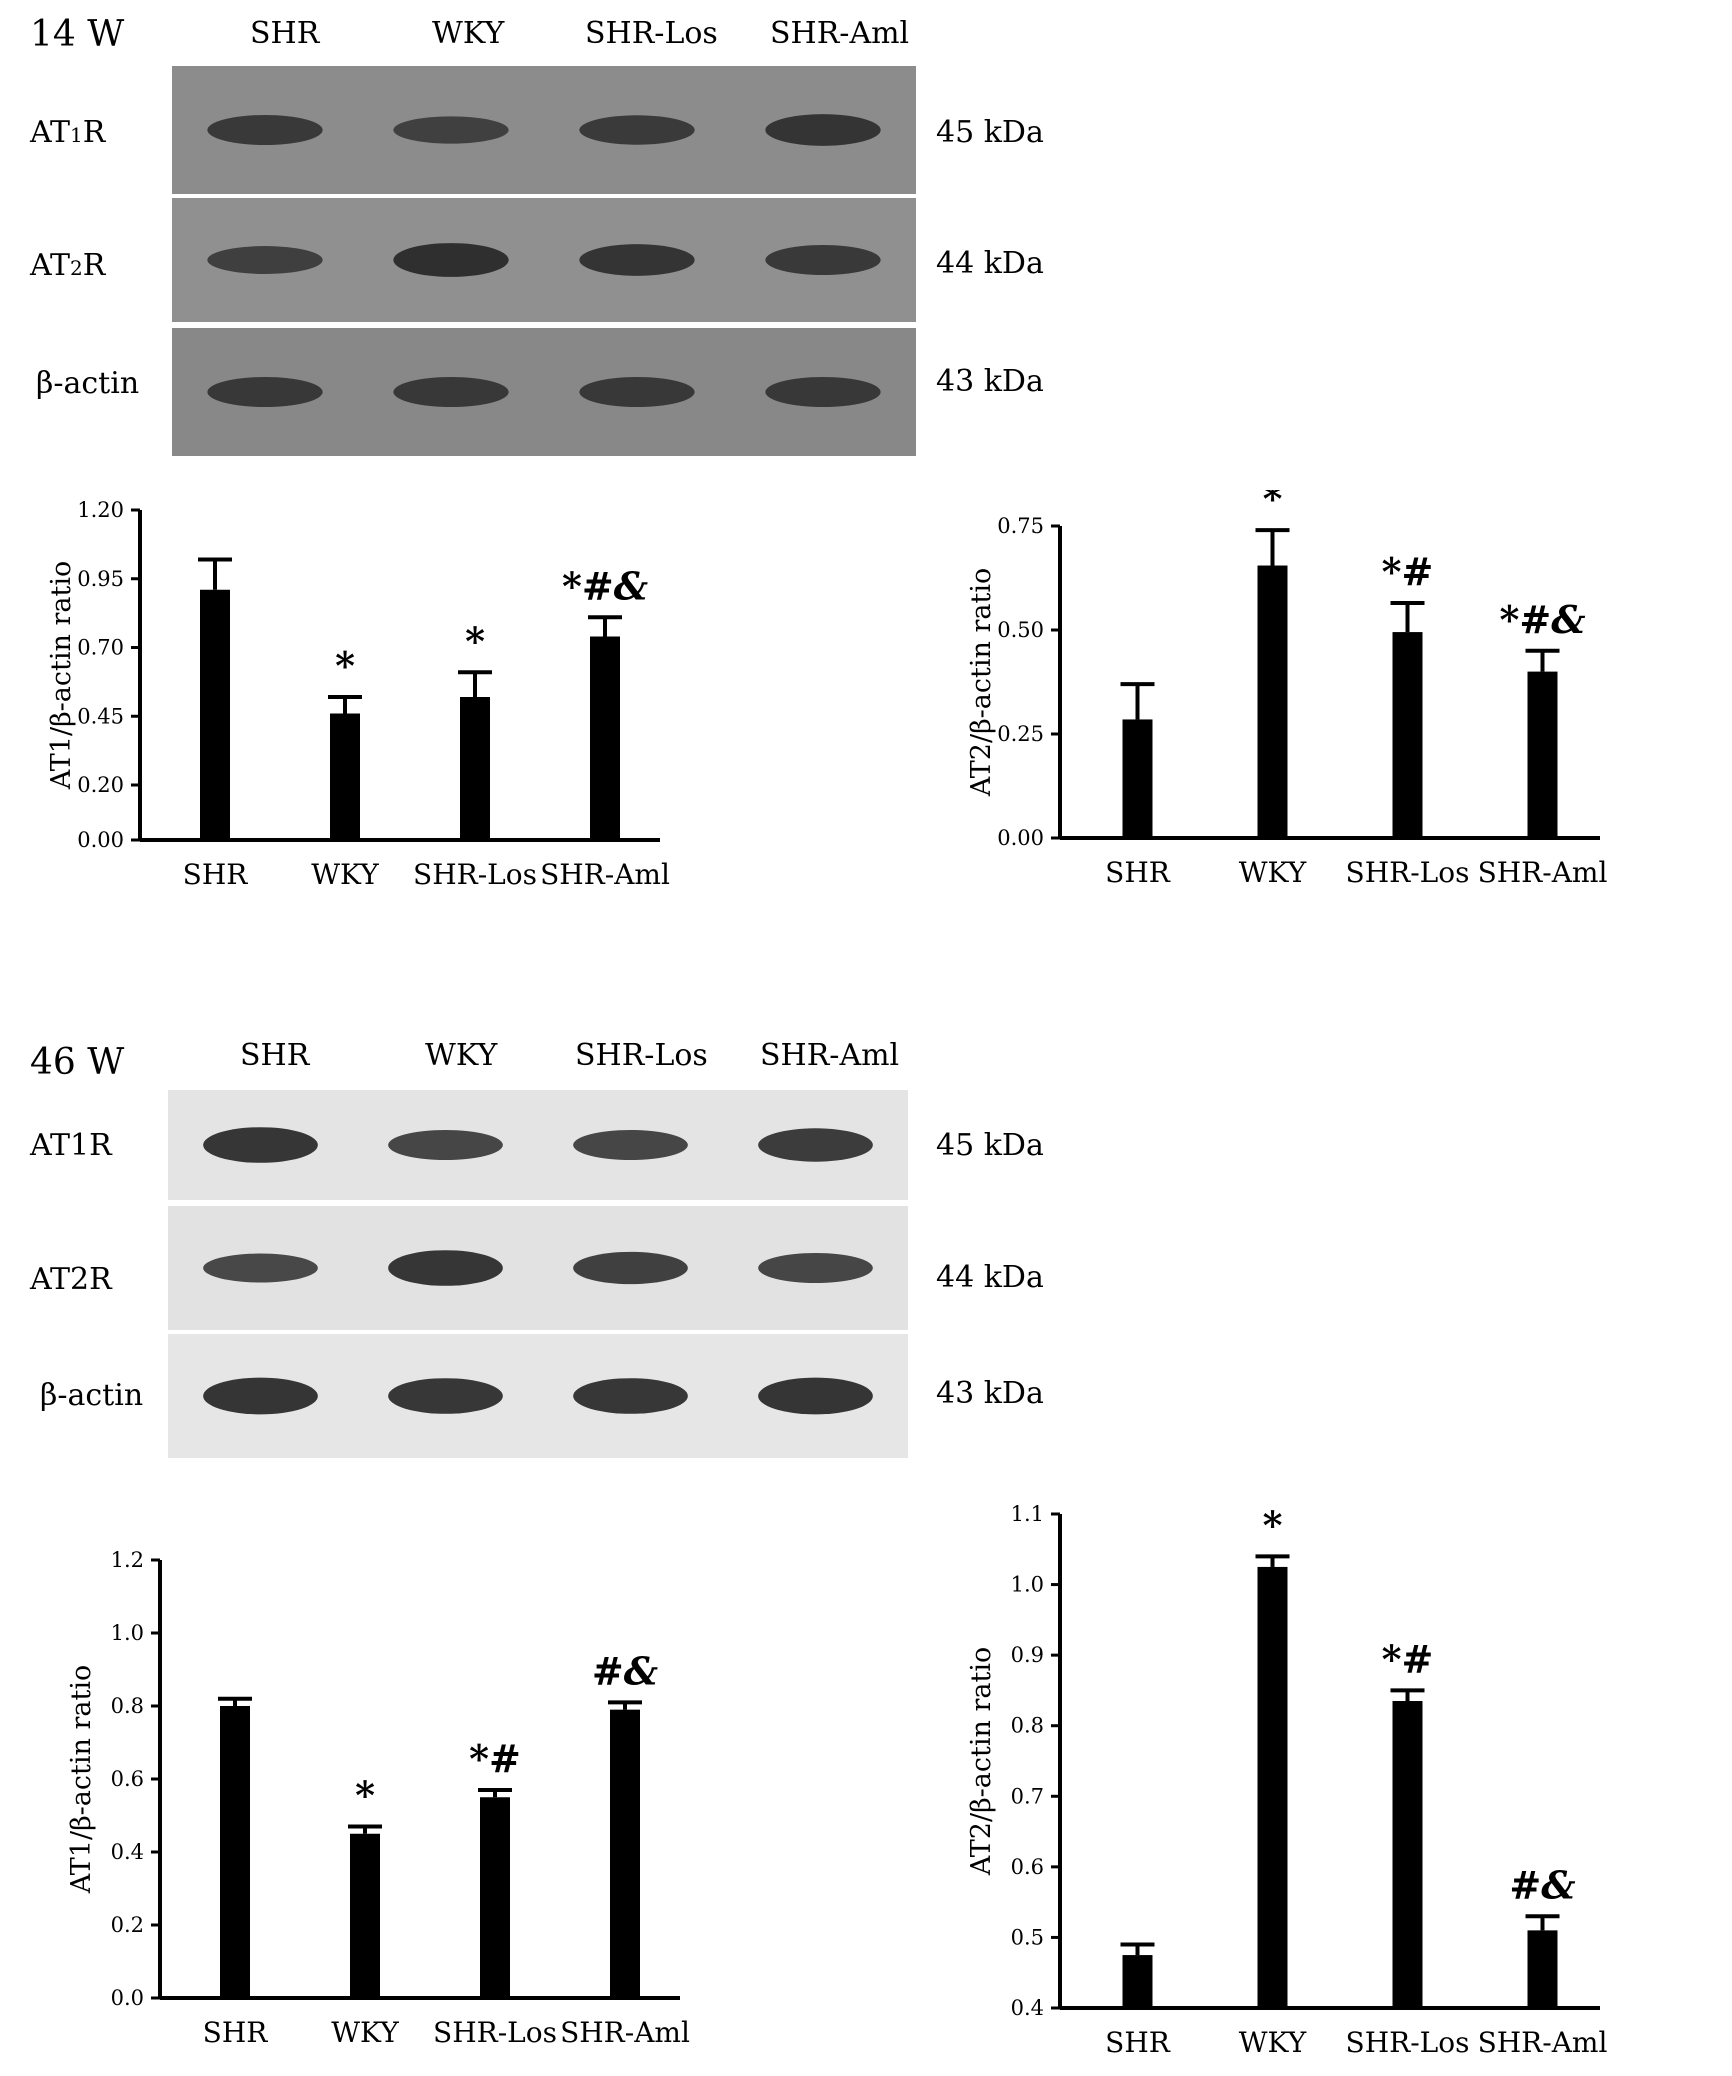 The image size is (1732, 2076). I want to click on y-tick-label: 0.70, so click(100, 648).